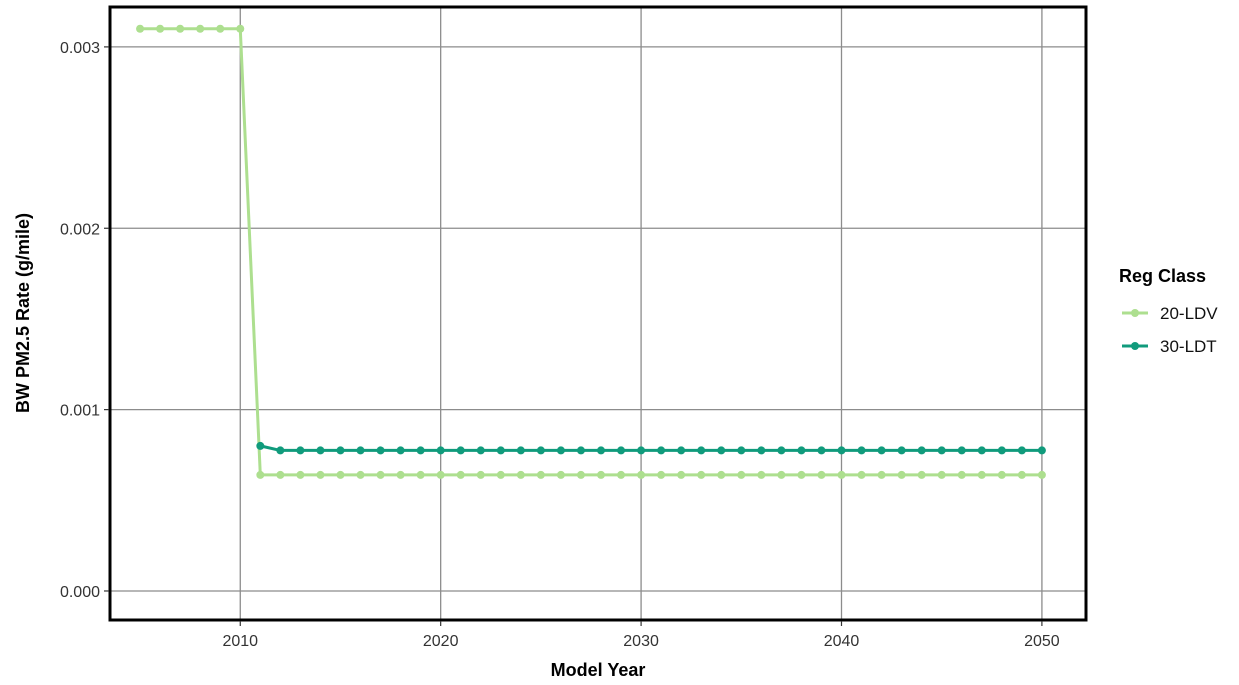 This screenshot has width=1239, height=685. Describe the element at coordinates (1042, 641) in the screenshot. I see `x-tick-label: 2050` at that location.